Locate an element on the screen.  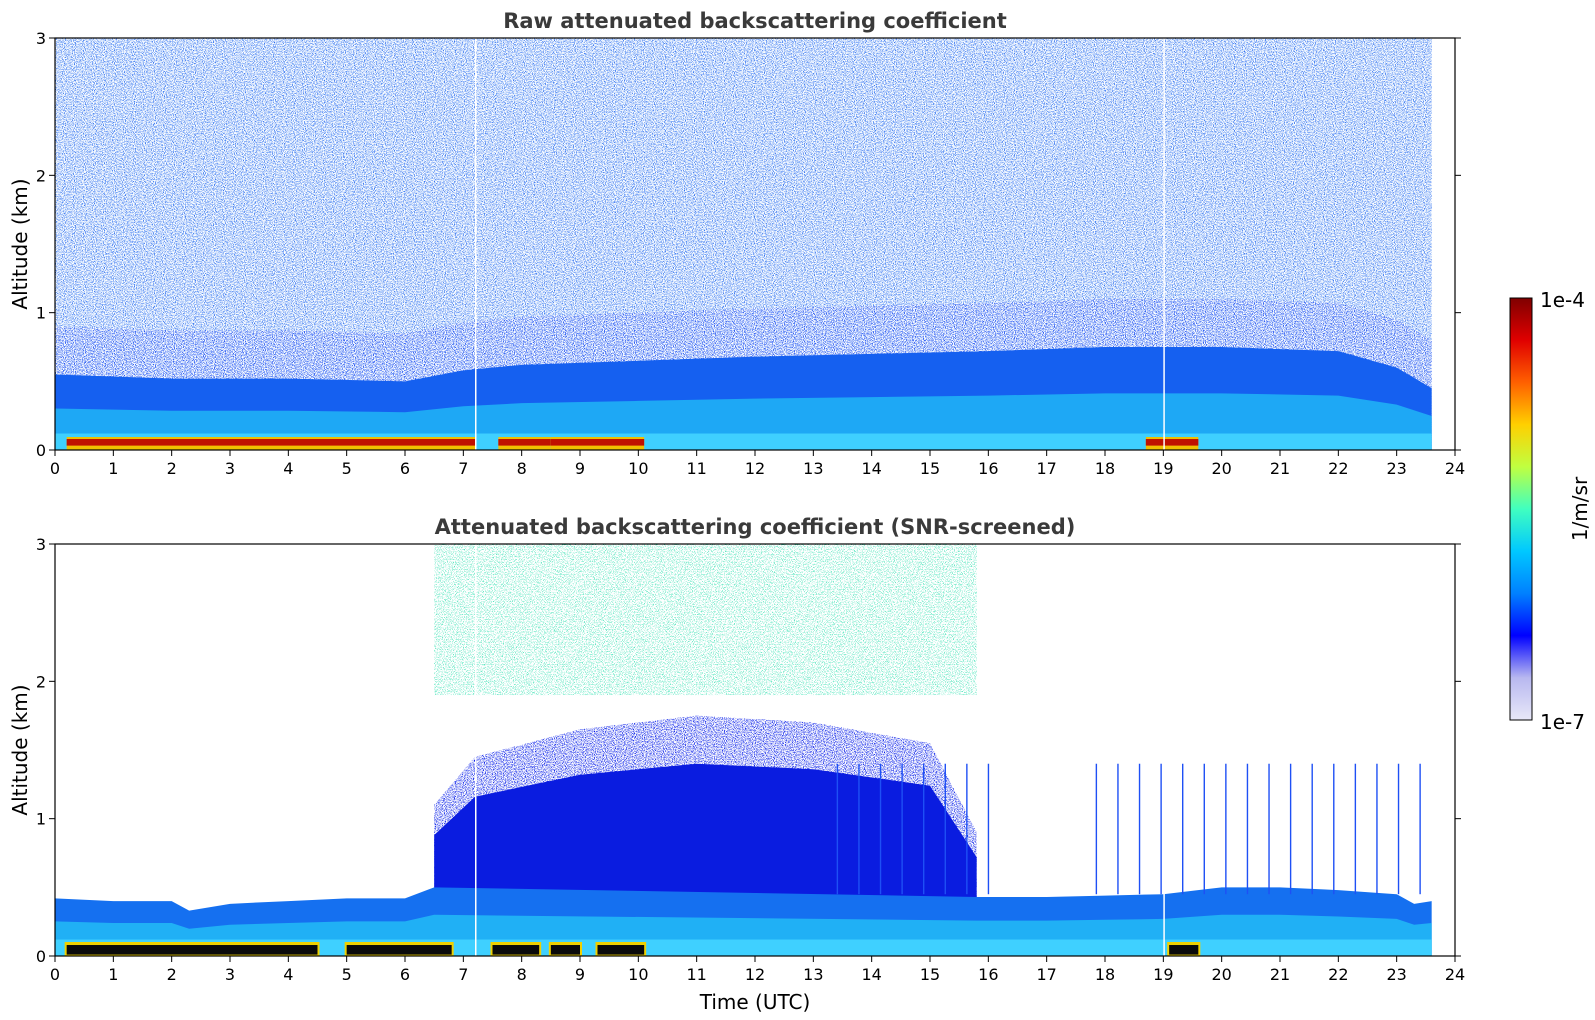
x-axis-label: Time (UTC) is located at coordinates (755, 1002).